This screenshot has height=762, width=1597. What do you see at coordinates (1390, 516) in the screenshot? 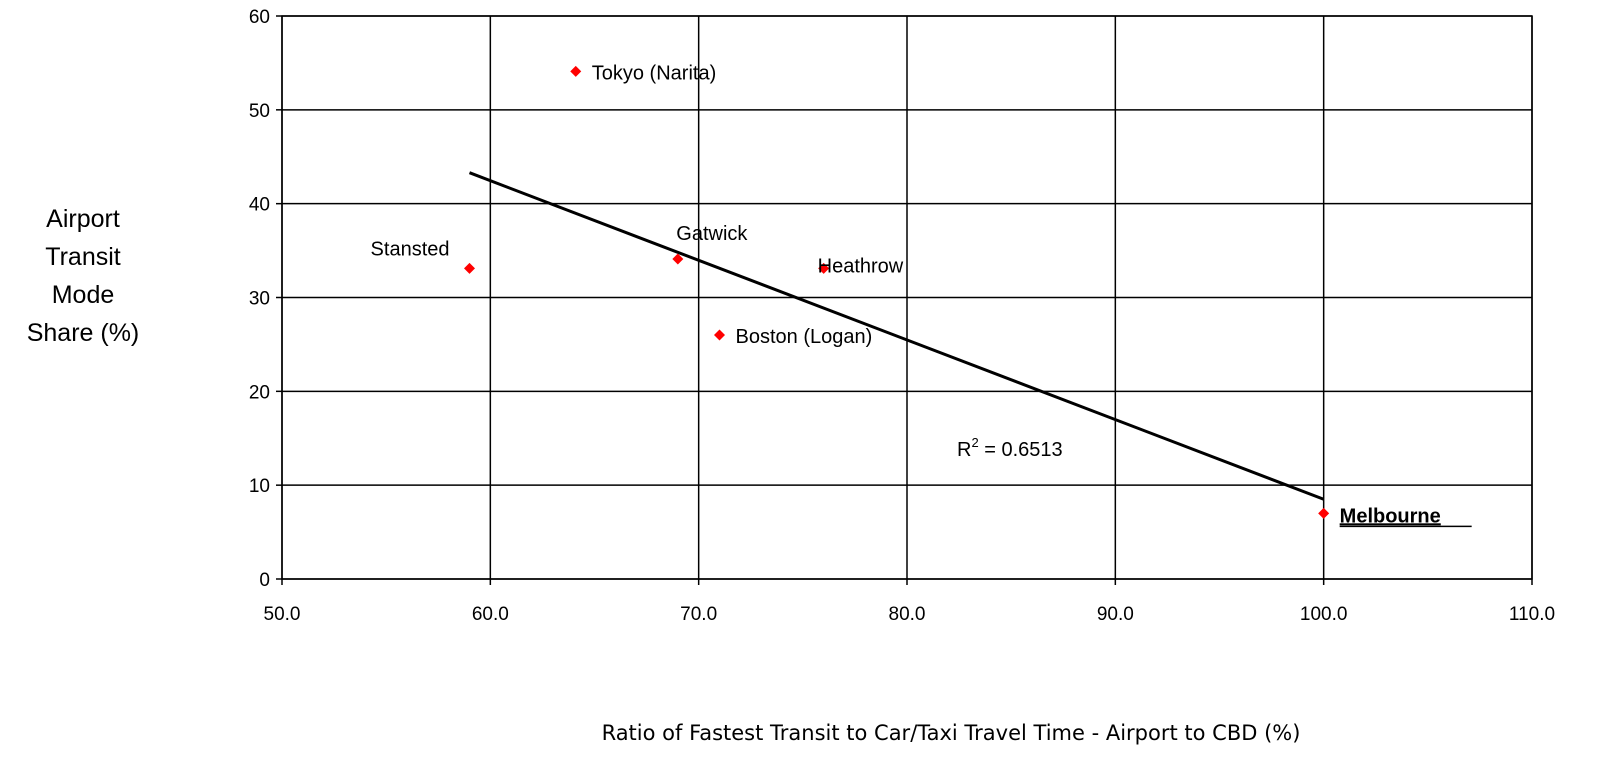
I see `data-point-label: Melbourne` at bounding box center [1390, 516].